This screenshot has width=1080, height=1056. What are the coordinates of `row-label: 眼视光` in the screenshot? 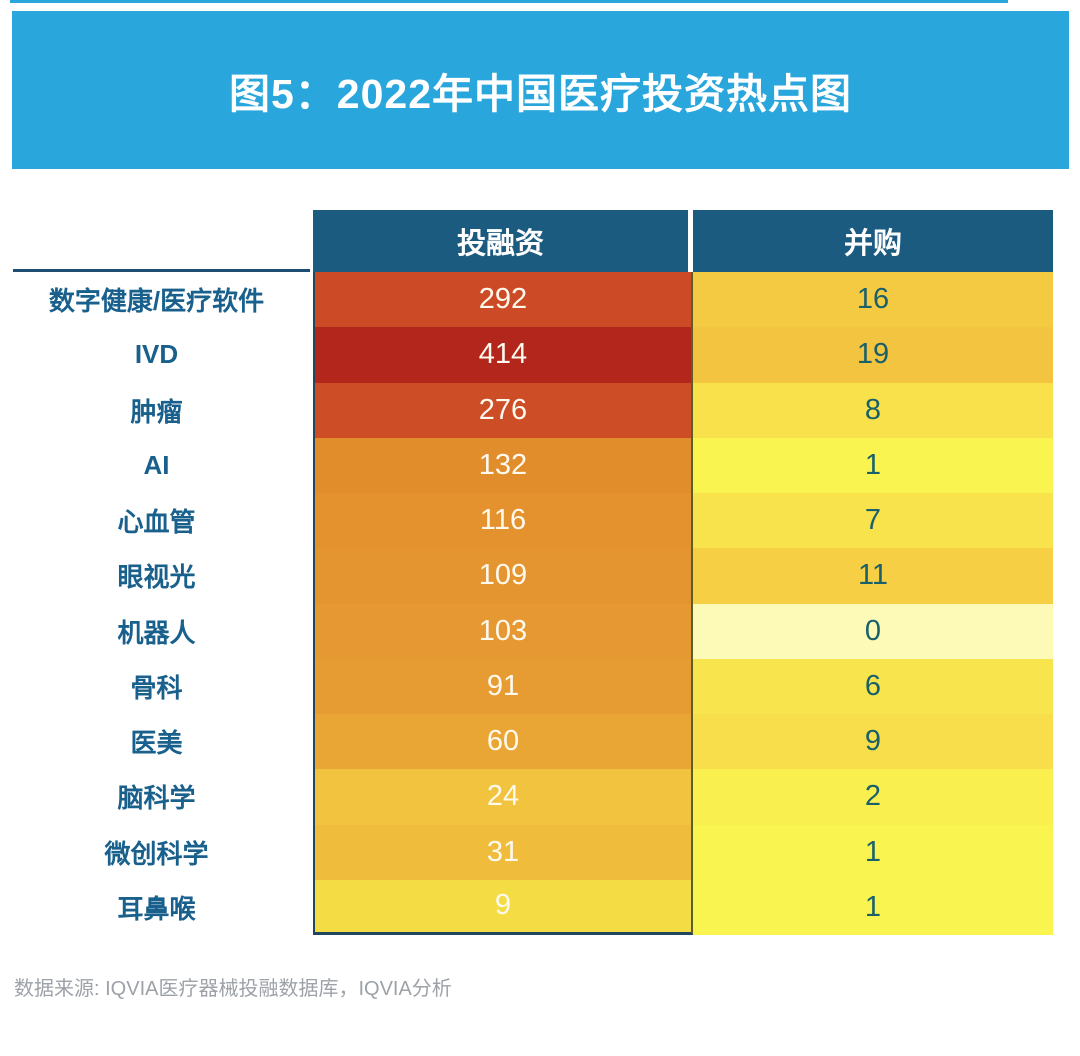 It's located at (156, 576).